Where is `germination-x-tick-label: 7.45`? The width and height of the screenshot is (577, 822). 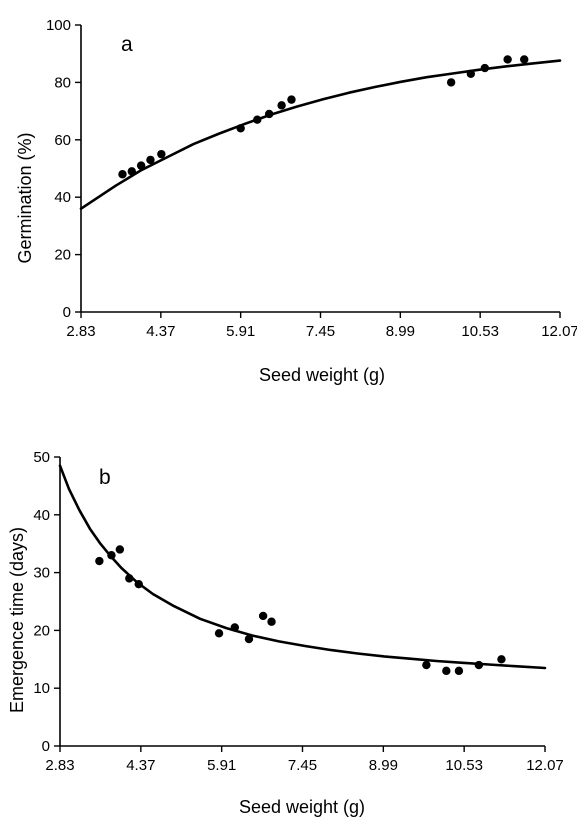 germination-x-tick-label: 7.45 is located at coordinates (320, 331).